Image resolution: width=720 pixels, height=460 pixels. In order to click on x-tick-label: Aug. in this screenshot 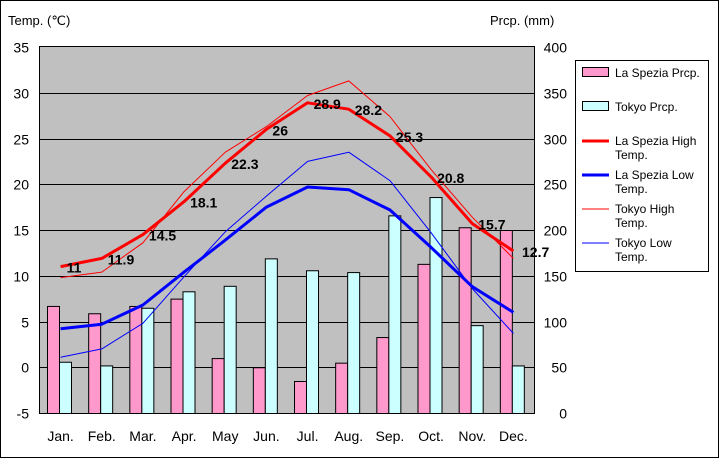, I will do `click(348, 436)`.